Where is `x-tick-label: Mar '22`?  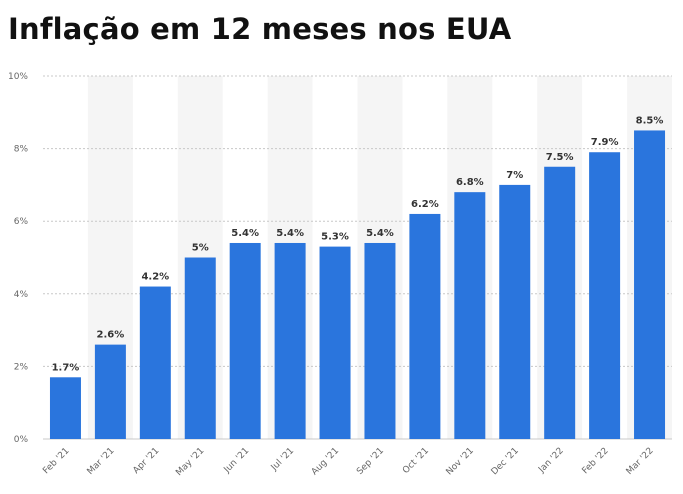
x-tick-label: Mar '22 is located at coordinates (640, 461).